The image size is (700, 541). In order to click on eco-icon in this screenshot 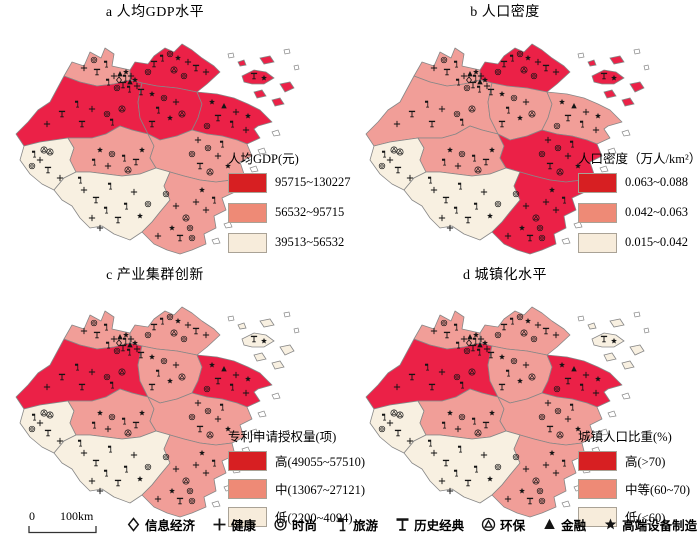, I will do `click(488, 524)`.